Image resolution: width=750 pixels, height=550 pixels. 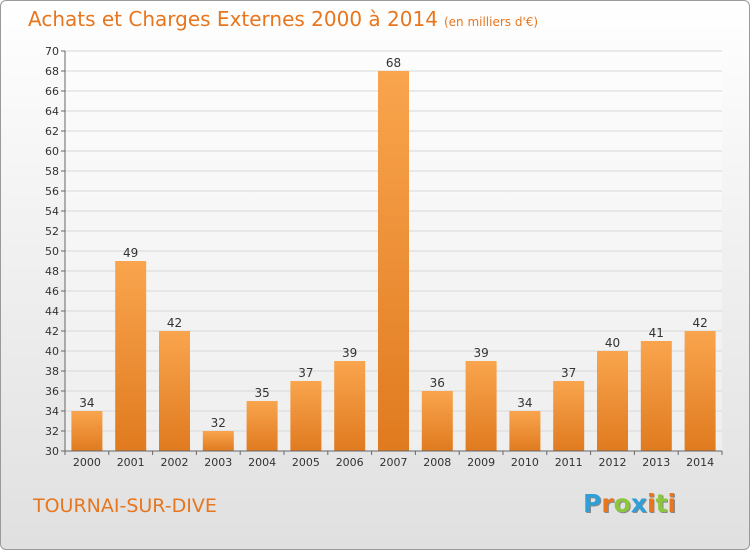 What do you see at coordinates (52, 151) in the screenshot?
I see `y-tick-label: 60` at bounding box center [52, 151].